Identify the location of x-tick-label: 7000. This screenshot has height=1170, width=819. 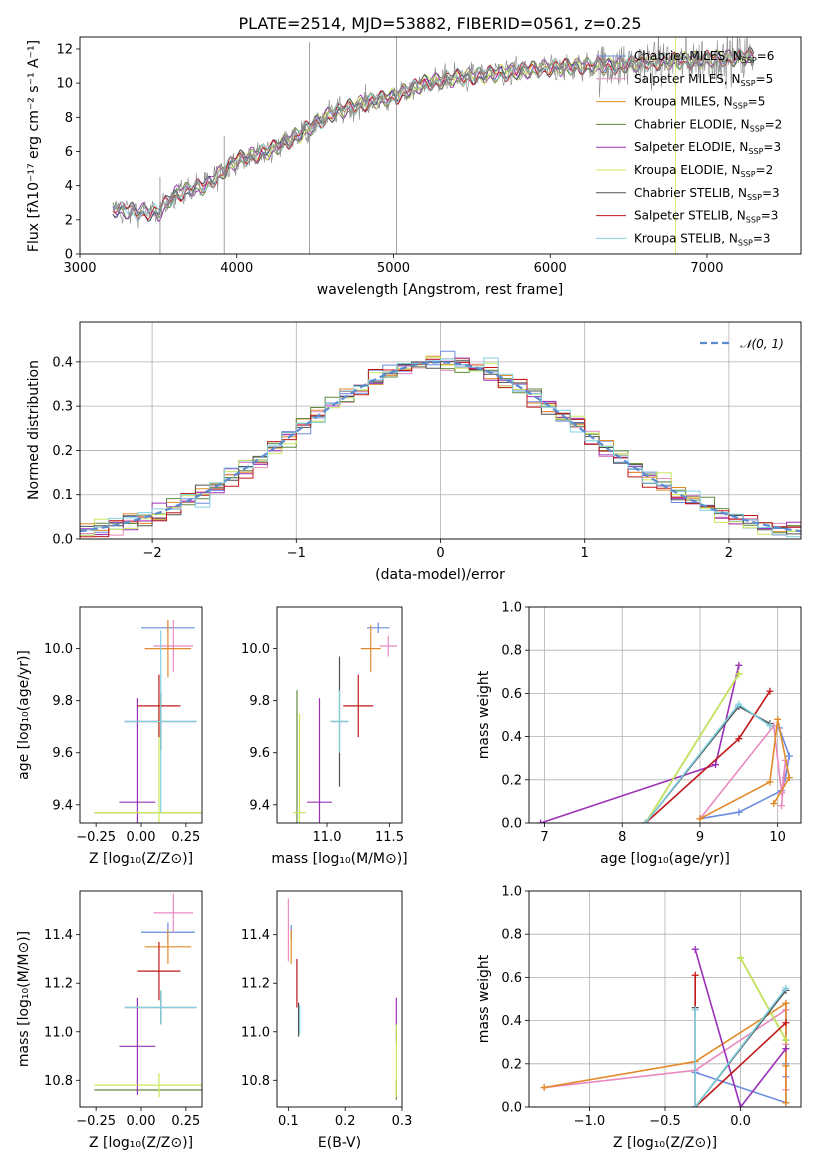
(706, 268).